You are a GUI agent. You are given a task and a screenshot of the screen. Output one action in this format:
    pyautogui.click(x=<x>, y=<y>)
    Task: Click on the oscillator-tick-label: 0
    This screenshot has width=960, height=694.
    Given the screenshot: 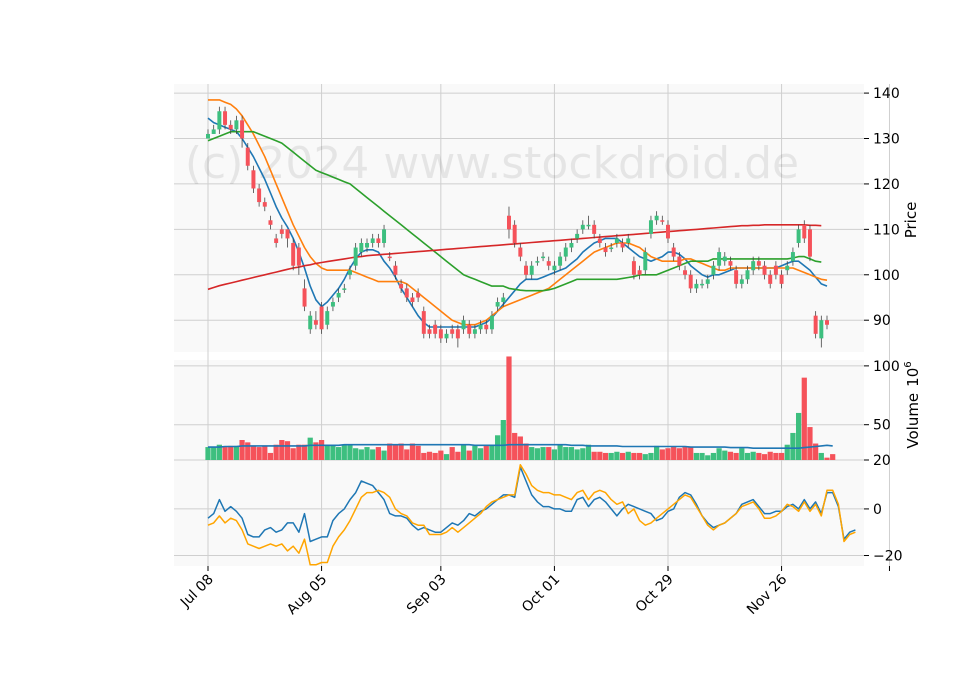 What is the action you would take?
    pyautogui.click(x=877, y=510)
    